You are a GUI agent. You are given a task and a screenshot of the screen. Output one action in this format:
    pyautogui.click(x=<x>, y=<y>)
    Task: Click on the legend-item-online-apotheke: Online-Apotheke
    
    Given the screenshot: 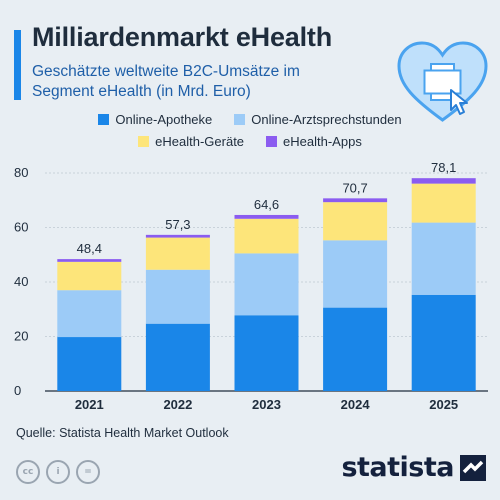 What is the action you would take?
    pyautogui.click(x=155, y=119)
    